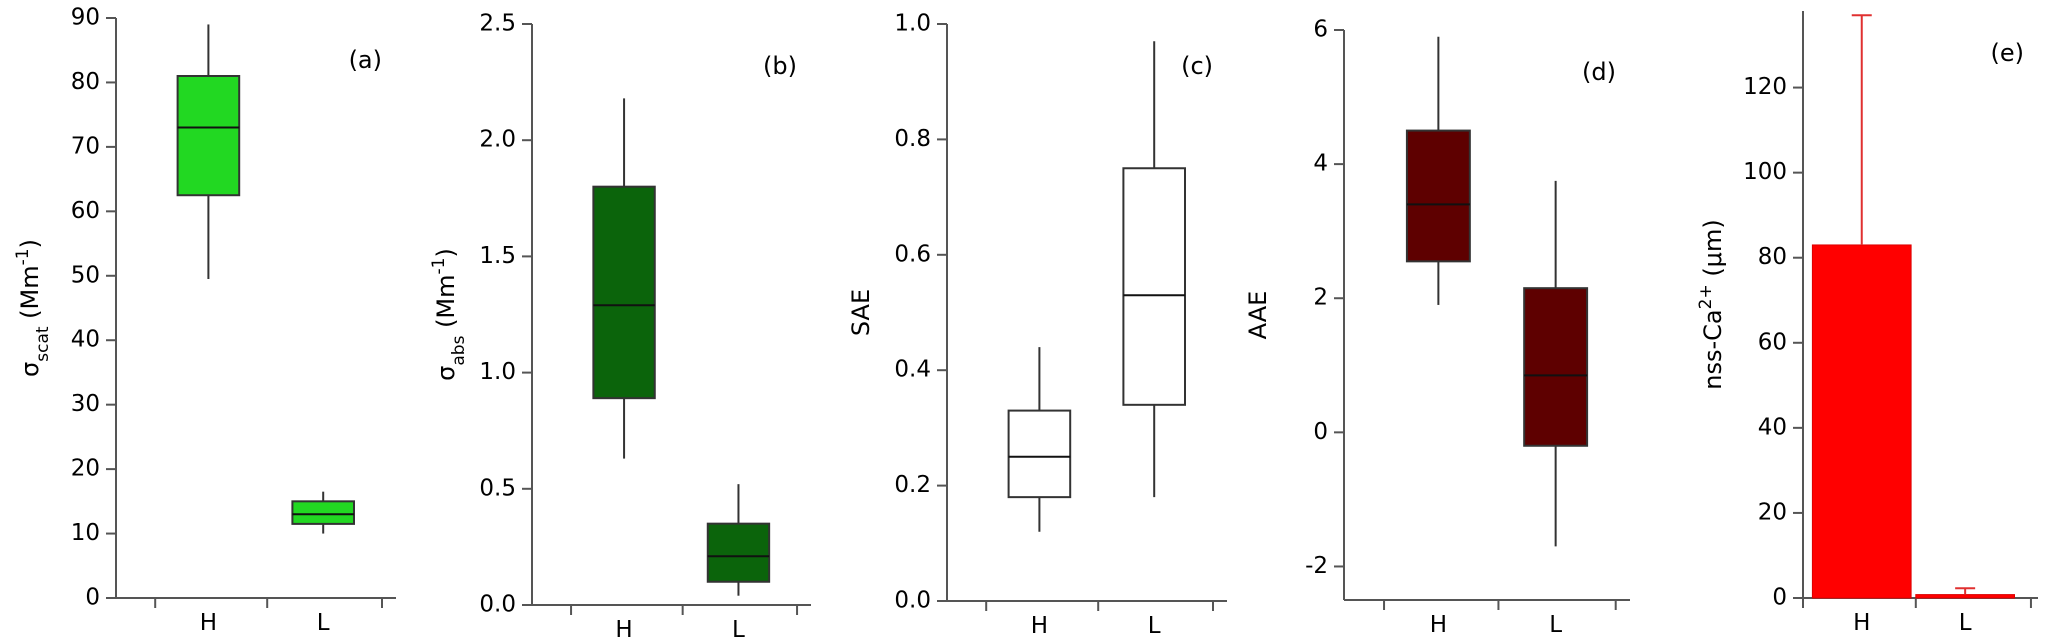 This screenshot has height=643, width=2067. What do you see at coordinates (85, 146) in the screenshot?
I see `y-tick-label: 70` at bounding box center [85, 146].